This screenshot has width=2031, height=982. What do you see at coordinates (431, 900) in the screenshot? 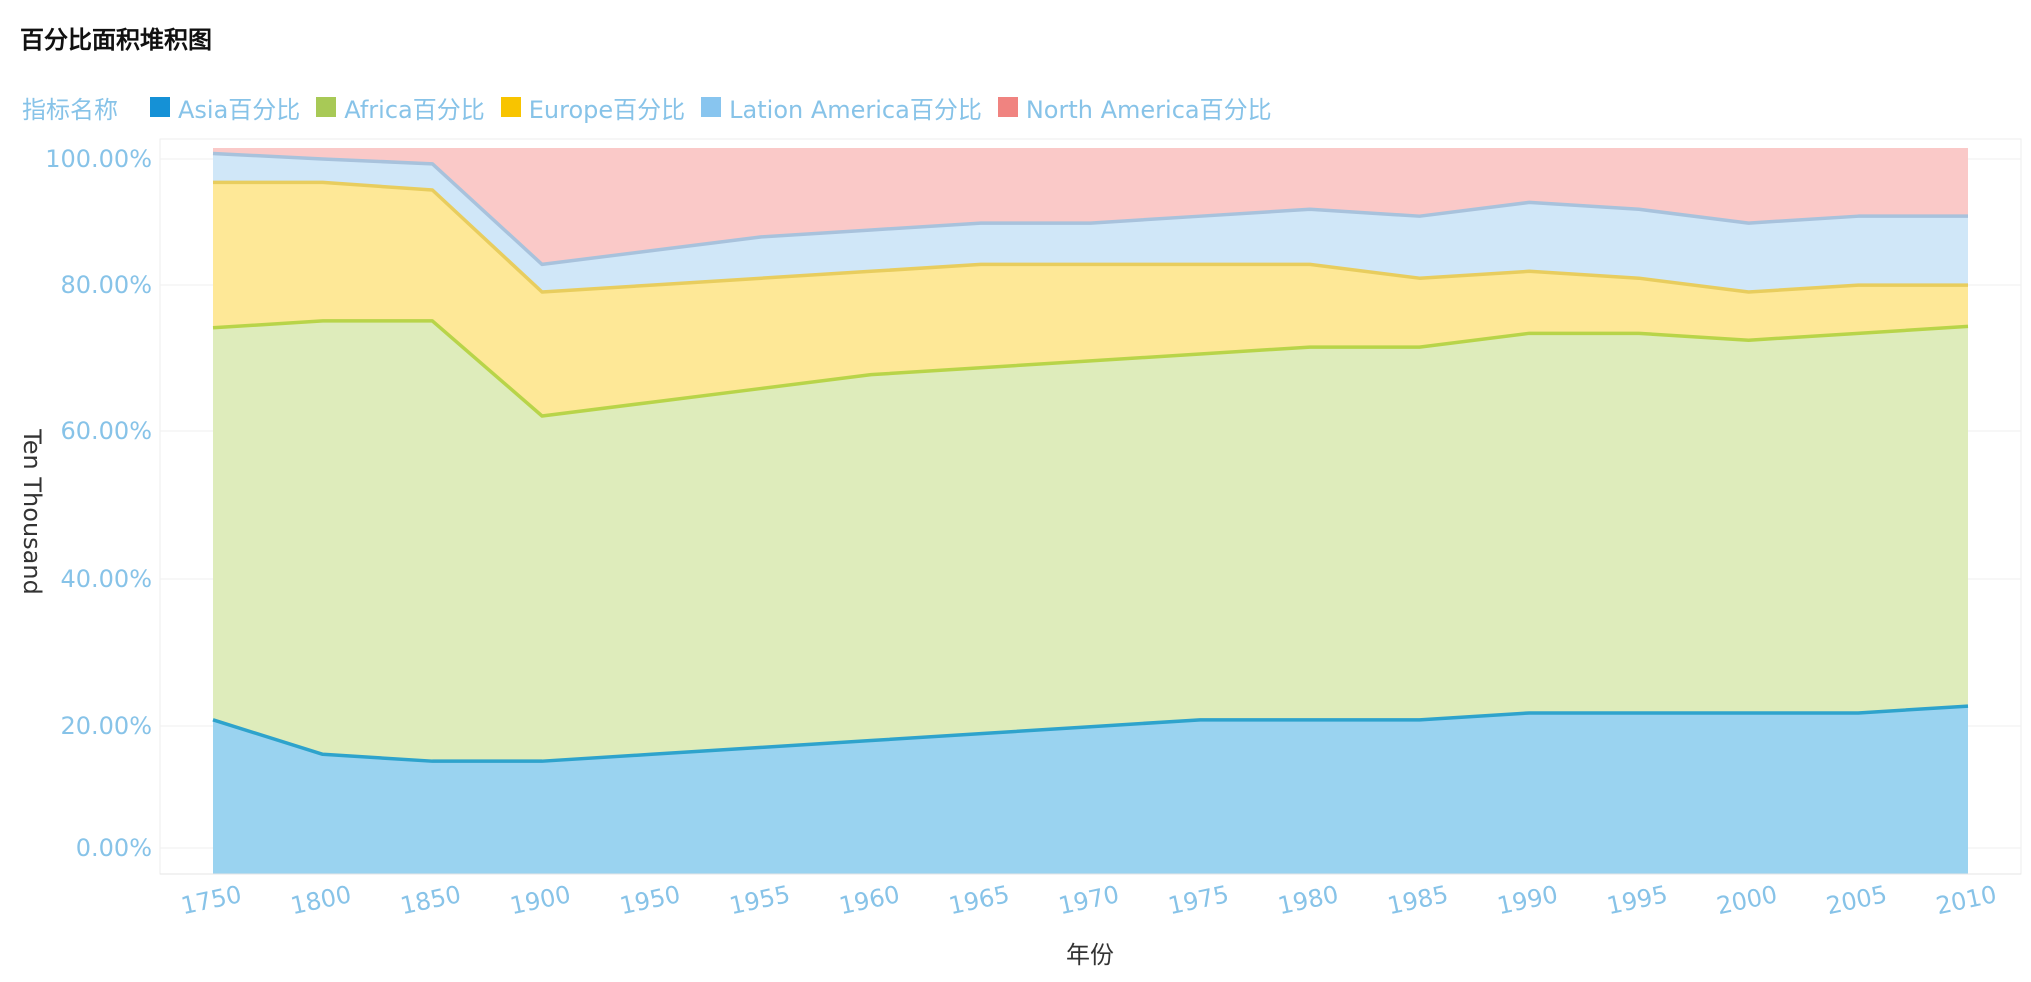
I see `x-tick-label: 1850` at bounding box center [431, 900].